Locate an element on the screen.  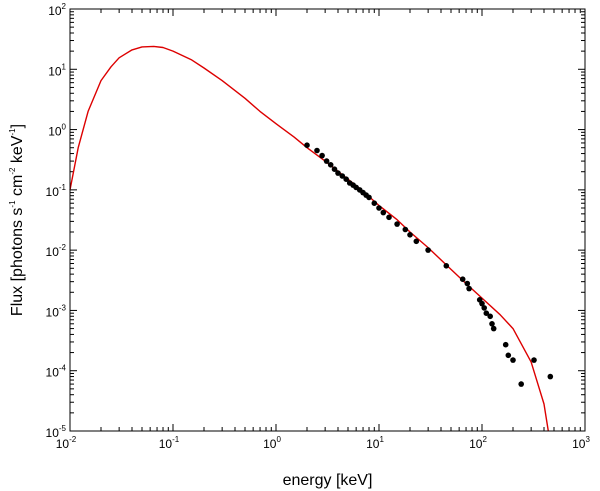
y-label-part: cm is located at coordinates (17, 188).